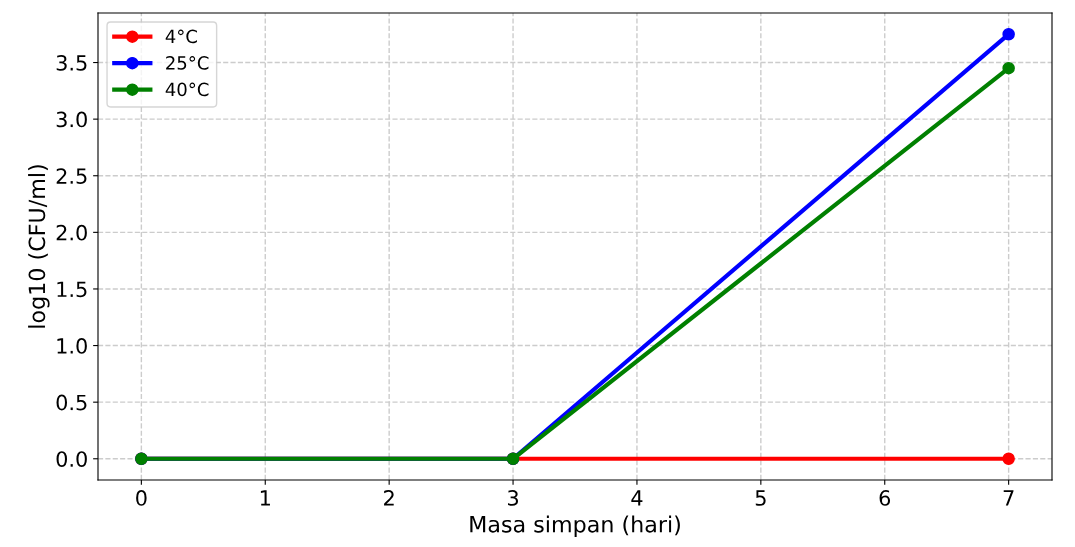 This screenshot has height=547, width=1075. I want to click on y-tick-label: 3.0, so click(71, 119).